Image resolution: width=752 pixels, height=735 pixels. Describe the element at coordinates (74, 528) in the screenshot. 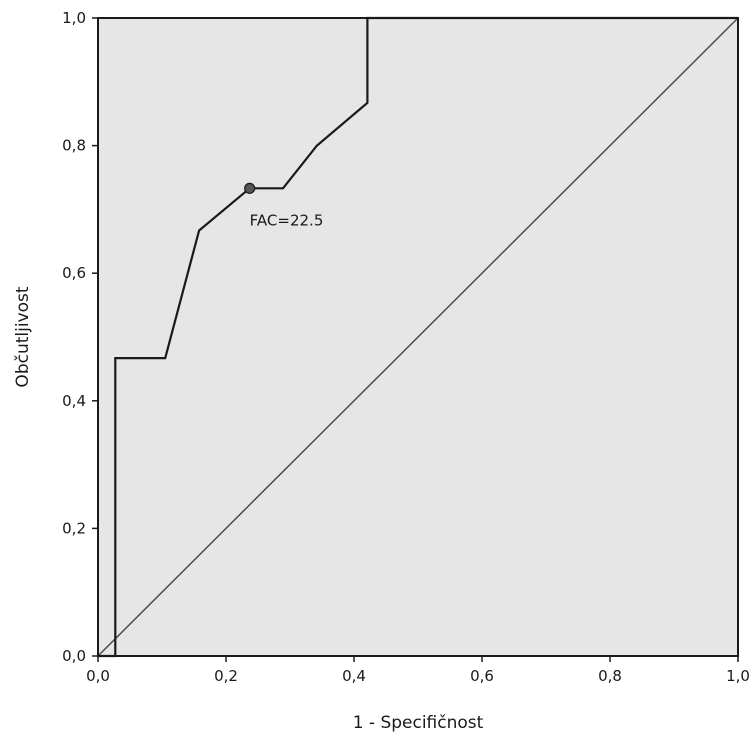

I see `y-tick-label: 0,2` at that location.